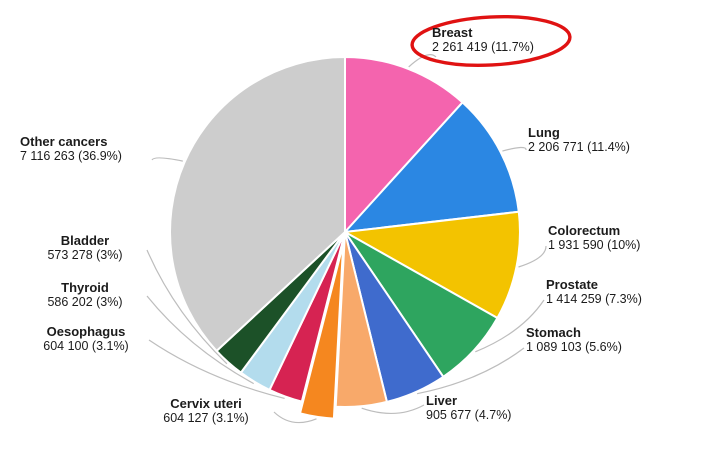 This screenshot has height=473, width=704. I want to click on leader-line-thyroid, so click(200, 340).